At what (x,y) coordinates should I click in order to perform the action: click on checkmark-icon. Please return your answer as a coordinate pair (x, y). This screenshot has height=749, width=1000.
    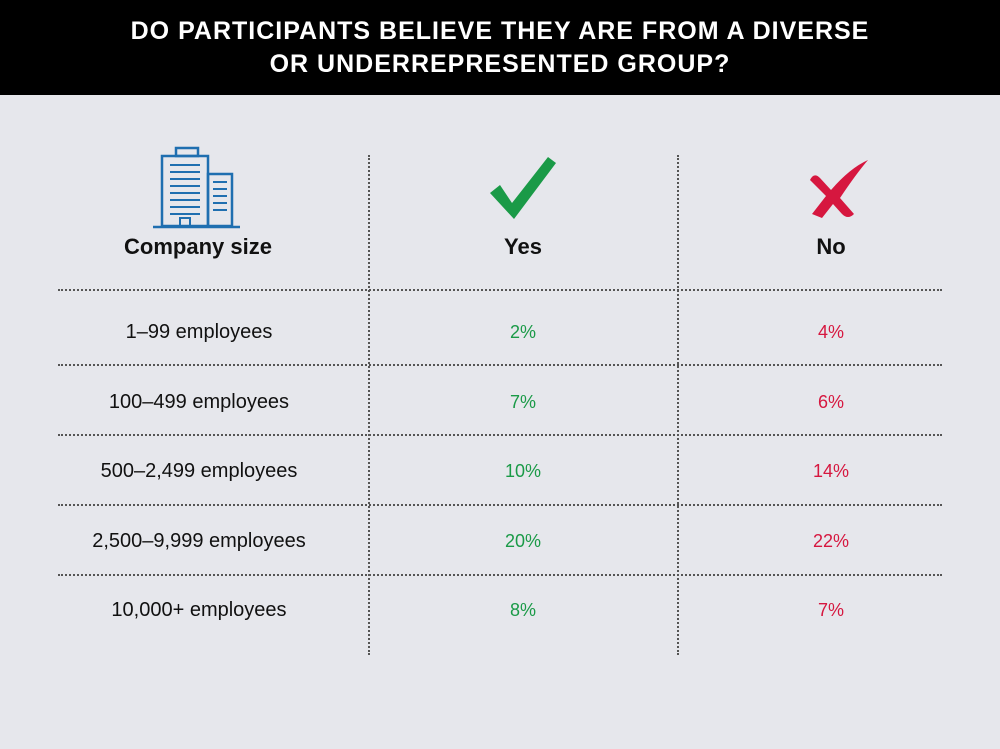
    Looking at the image, I should click on (523, 188).